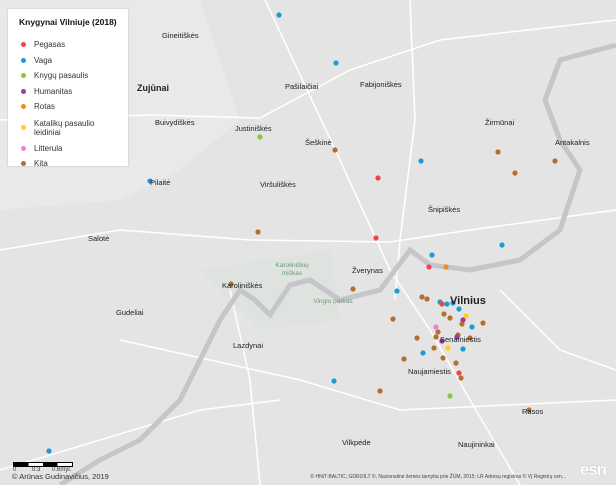 The width and height of the screenshot is (616, 485). I want to click on legend-label: Vaga, so click(43, 60).